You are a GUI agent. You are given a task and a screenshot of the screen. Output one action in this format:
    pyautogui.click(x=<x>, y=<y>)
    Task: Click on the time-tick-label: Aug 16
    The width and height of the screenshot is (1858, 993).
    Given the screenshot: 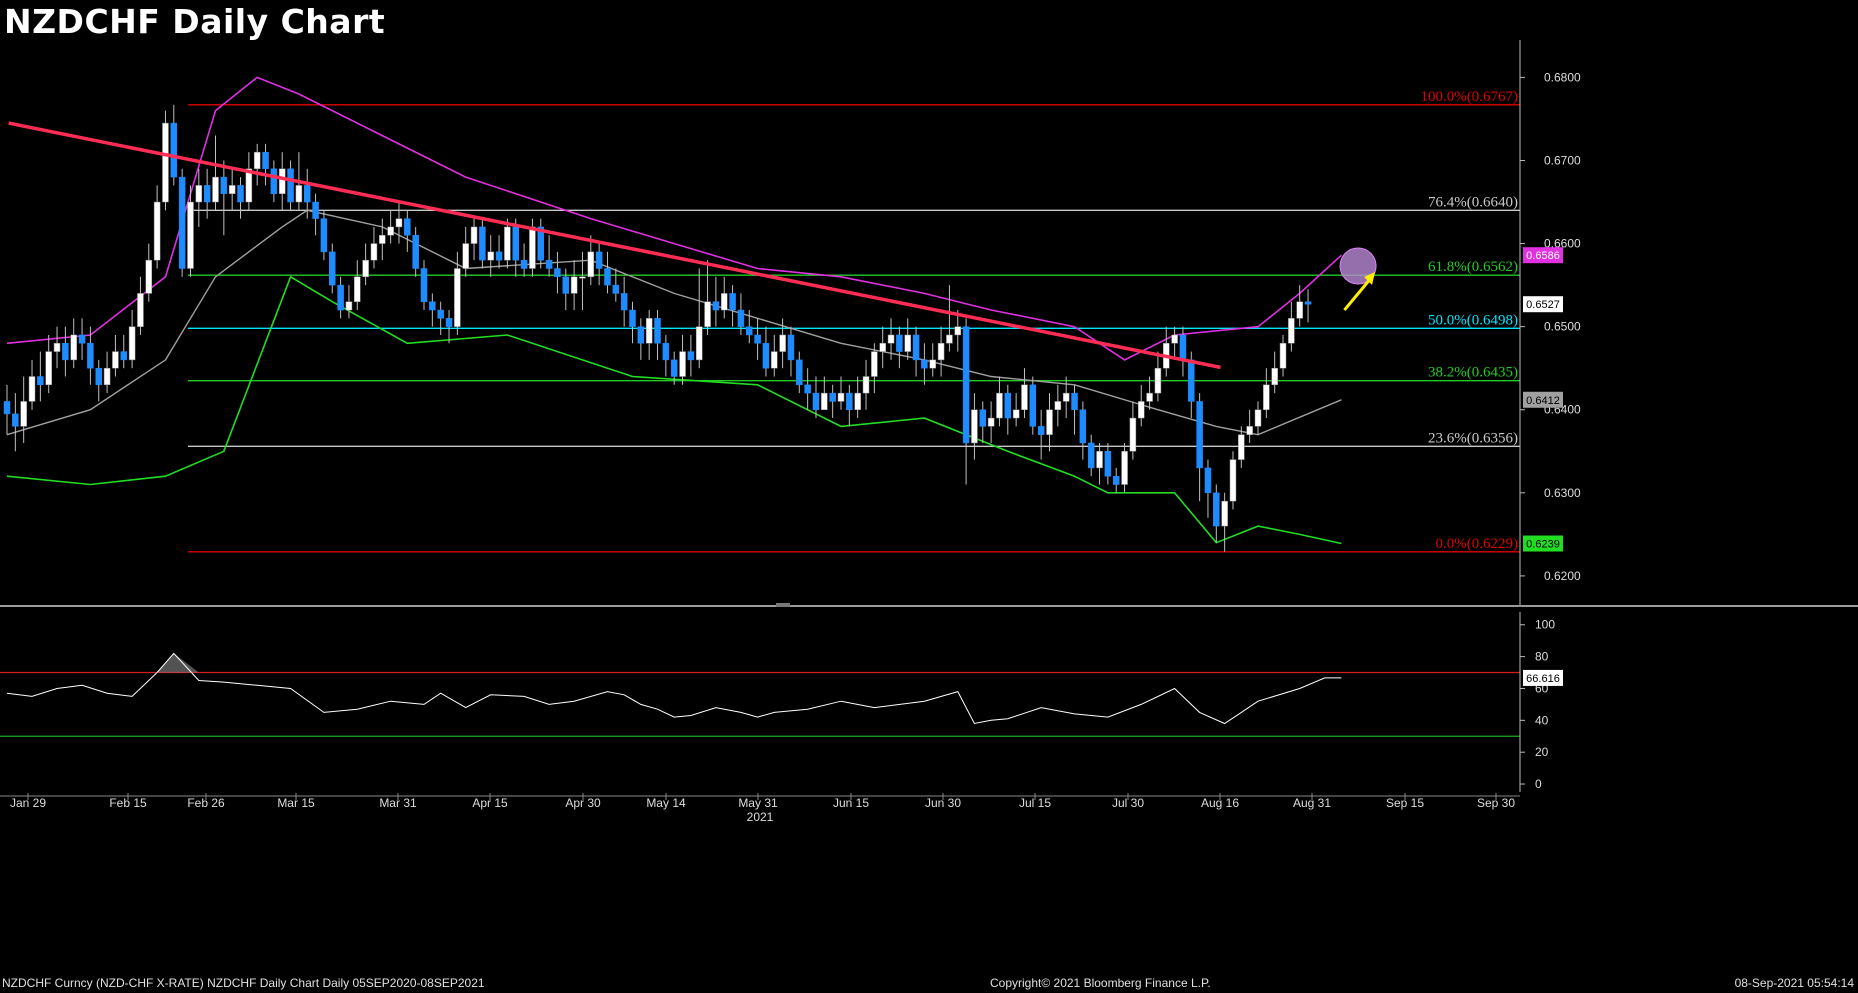 What is the action you would take?
    pyautogui.click(x=1220, y=803)
    